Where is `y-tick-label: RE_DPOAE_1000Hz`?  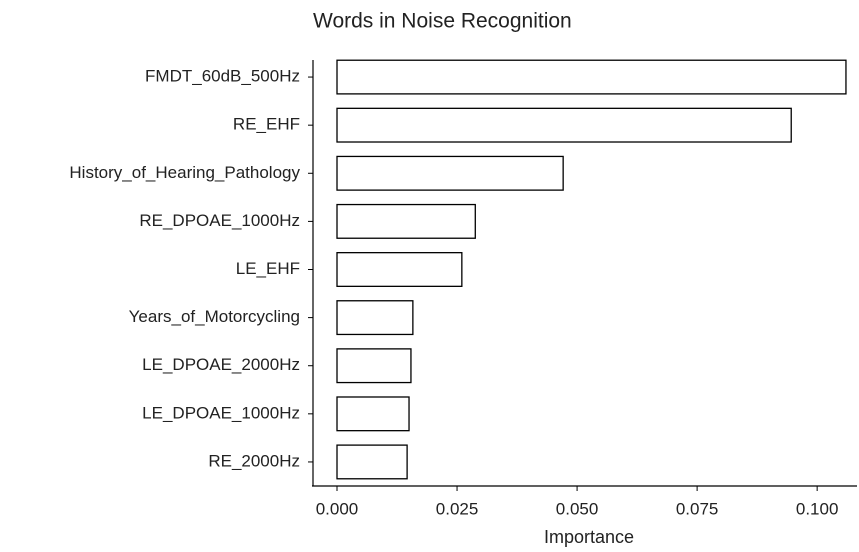 y-tick-label: RE_DPOAE_1000Hz is located at coordinates (219, 220).